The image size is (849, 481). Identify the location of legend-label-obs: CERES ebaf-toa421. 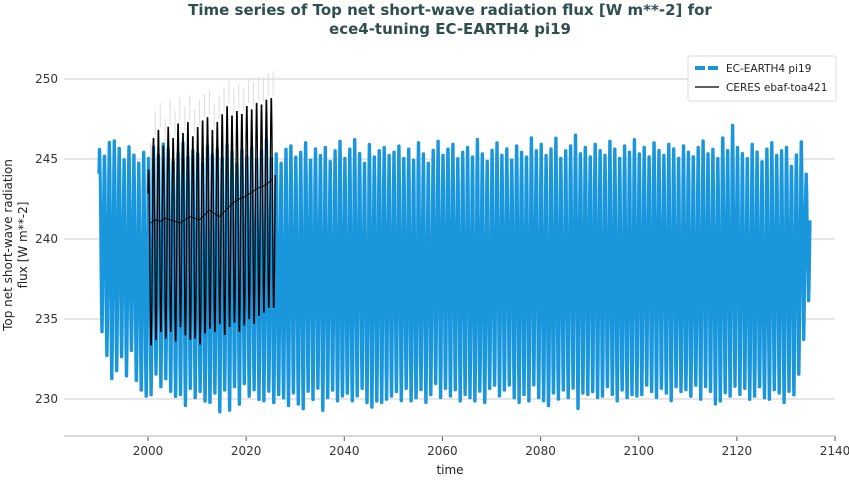
(776, 88).